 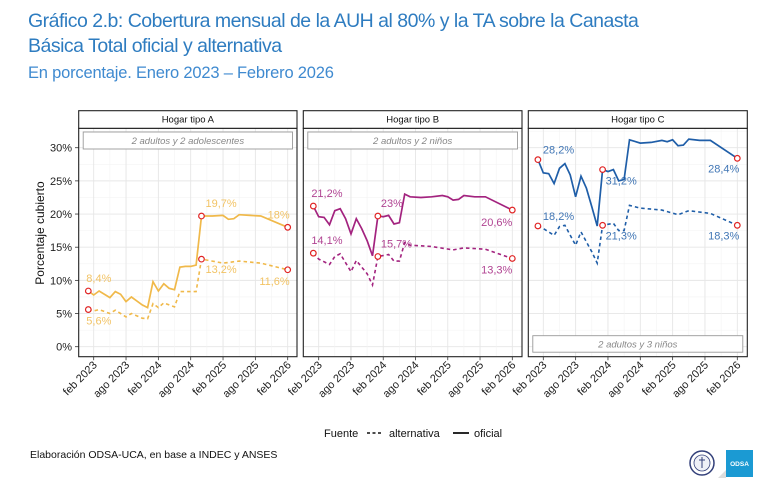 I want to click on y-tick-label: 10%, so click(x=61, y=281).